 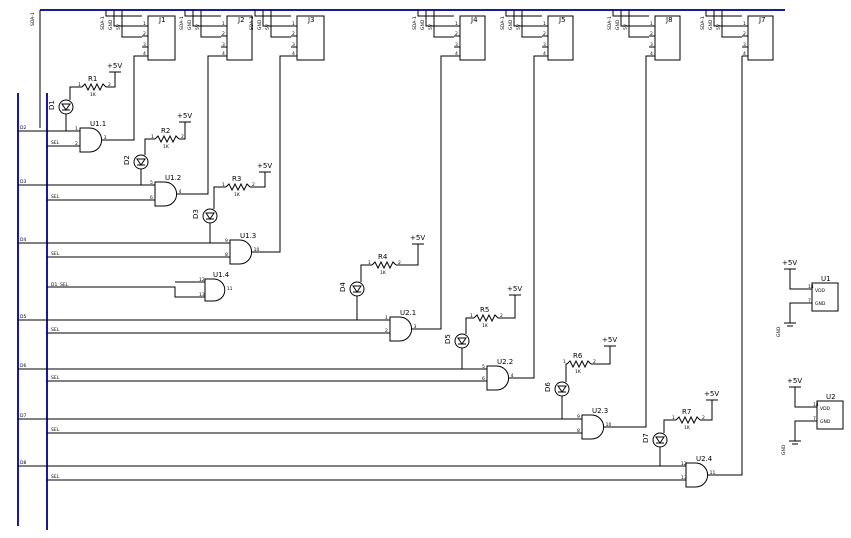 What do you see at coordinates (609, 425) in the screenshot?
I see `gate-pin-out: 10` at bounding box center [609, 425].